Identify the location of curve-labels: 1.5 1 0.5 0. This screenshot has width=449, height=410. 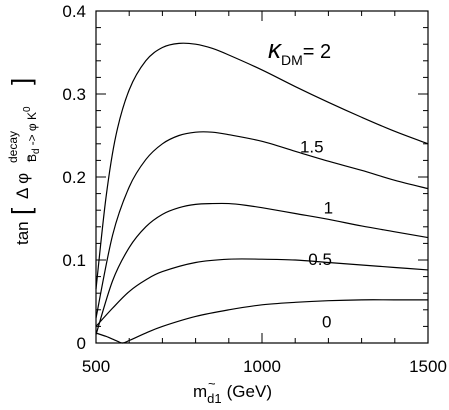
(316, 234).